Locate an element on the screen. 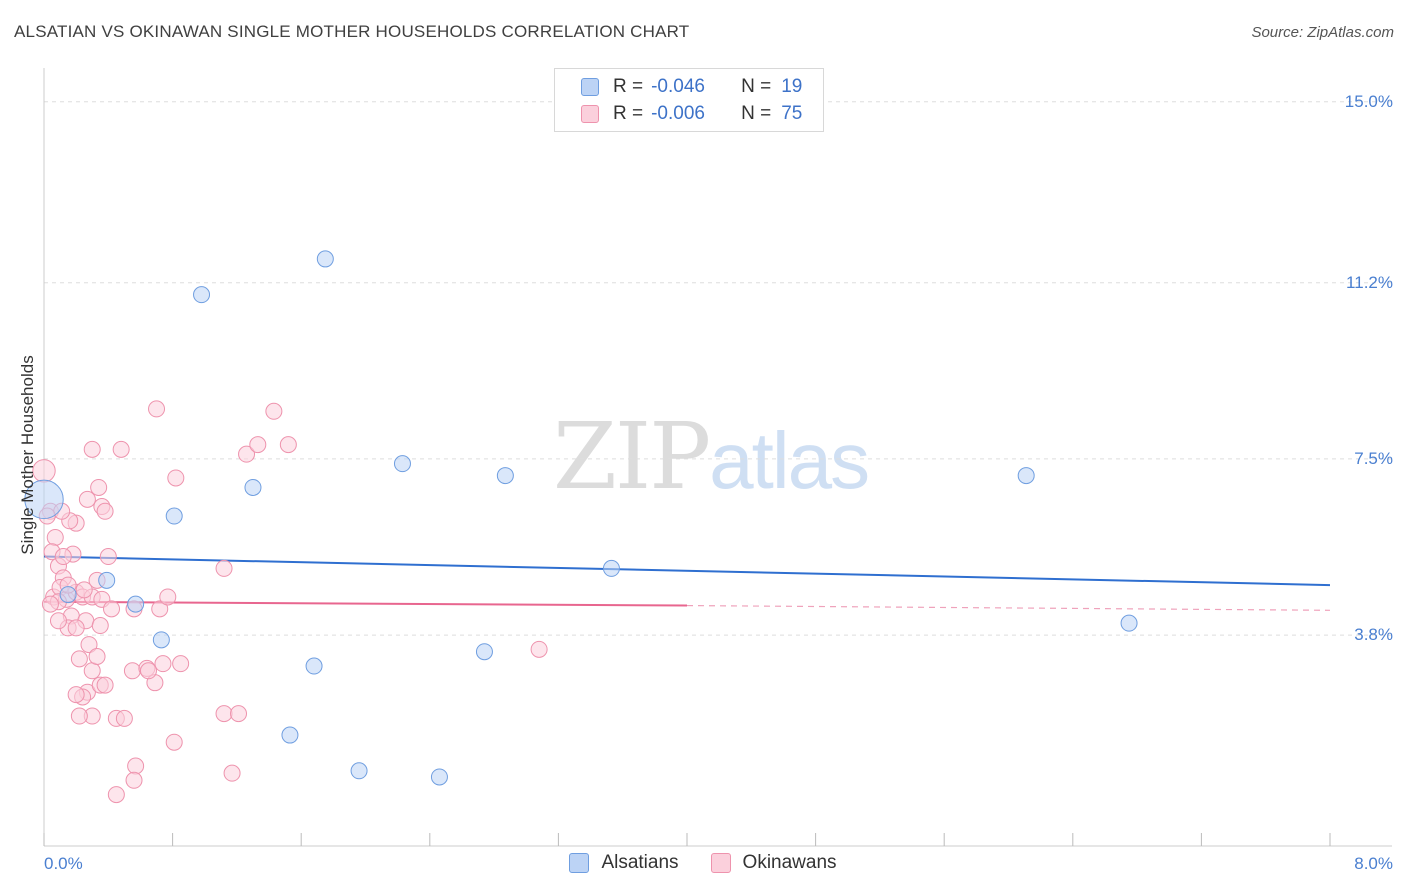 The image size is (1406, 892). y-tick-label-0: 3.8% is located at coordinates (1373, 635).